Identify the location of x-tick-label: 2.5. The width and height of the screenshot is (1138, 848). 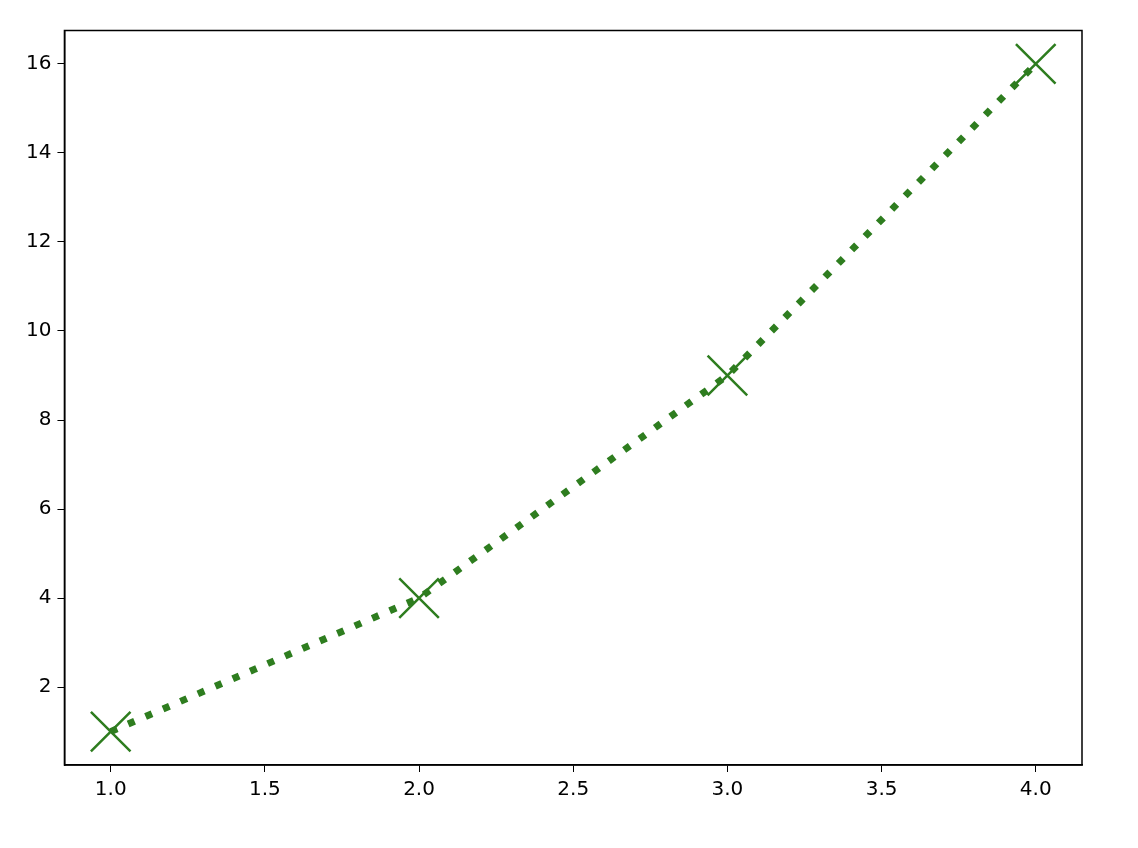
(573, 788).